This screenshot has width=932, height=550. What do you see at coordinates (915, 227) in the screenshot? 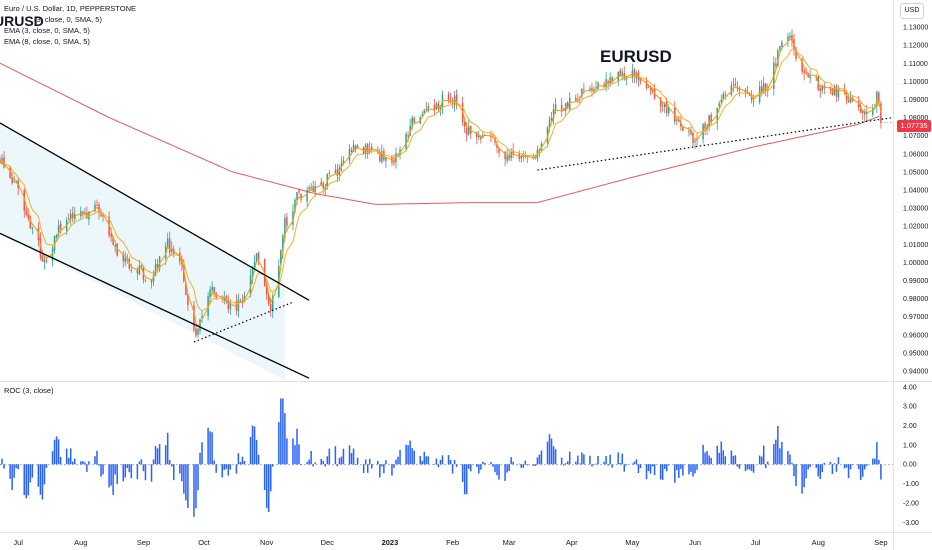
I see `price-tick-label: 1.02000` at bounding box center [915, 227].